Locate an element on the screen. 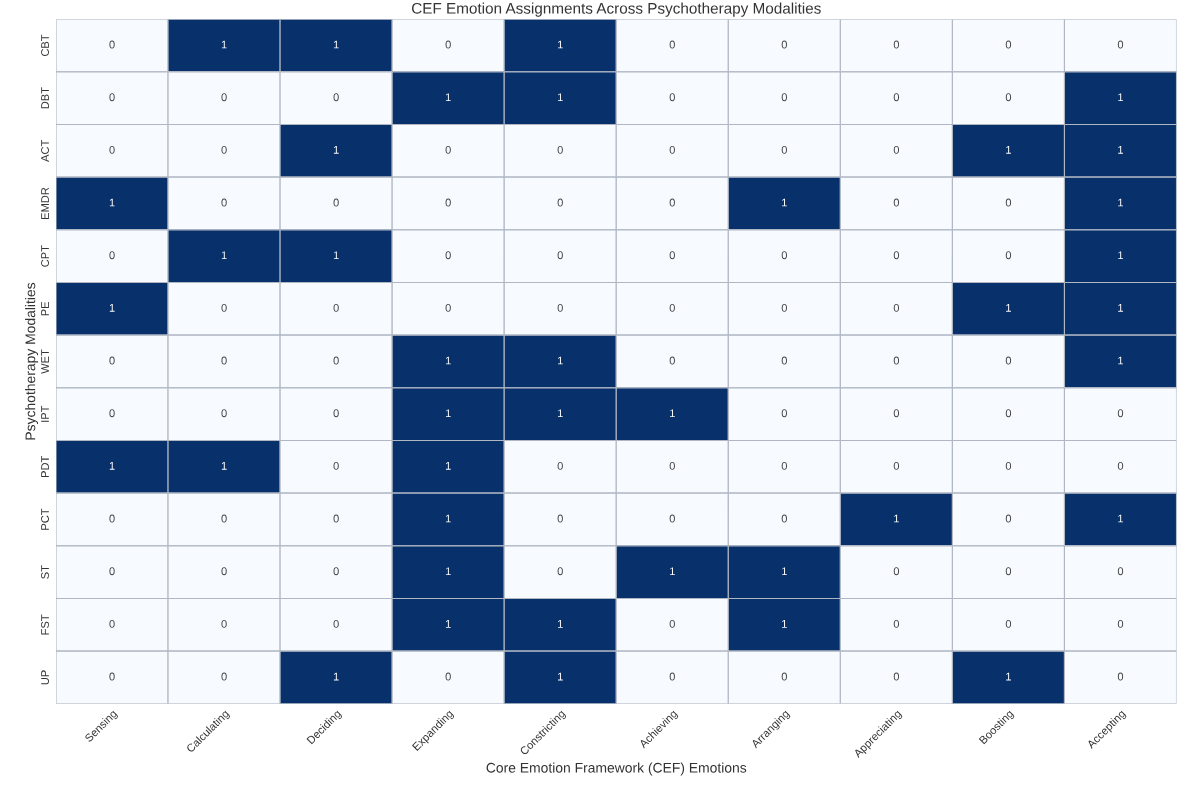 Image resolution: width=1192 pixels, height=798 pixels. y-tick-label: FST is located at coordinates (45, 624).